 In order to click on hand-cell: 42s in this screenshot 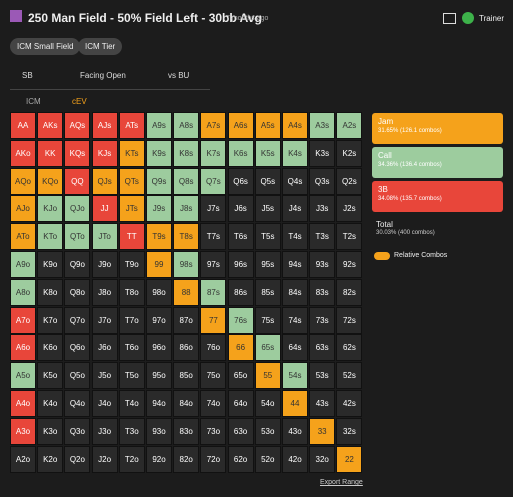, I will do `click(349, 403)`.